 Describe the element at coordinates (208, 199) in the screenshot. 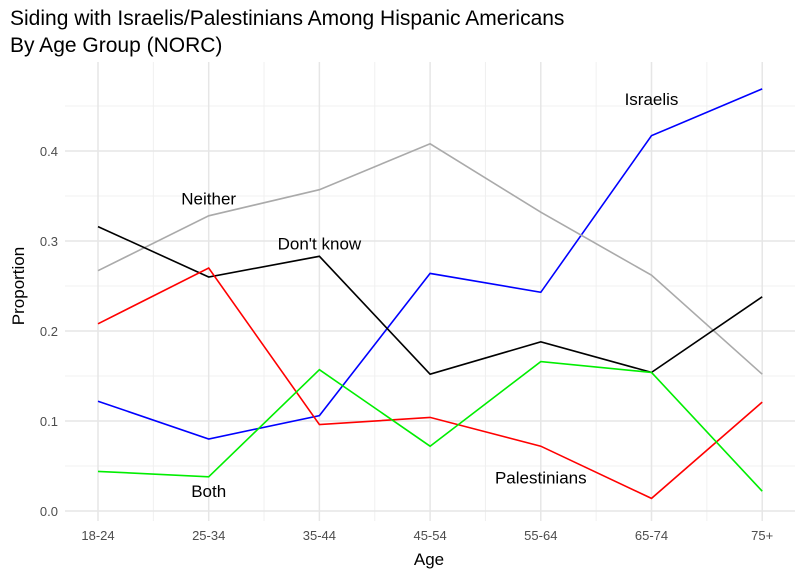

I see `series-annotation: Neither` at that location.